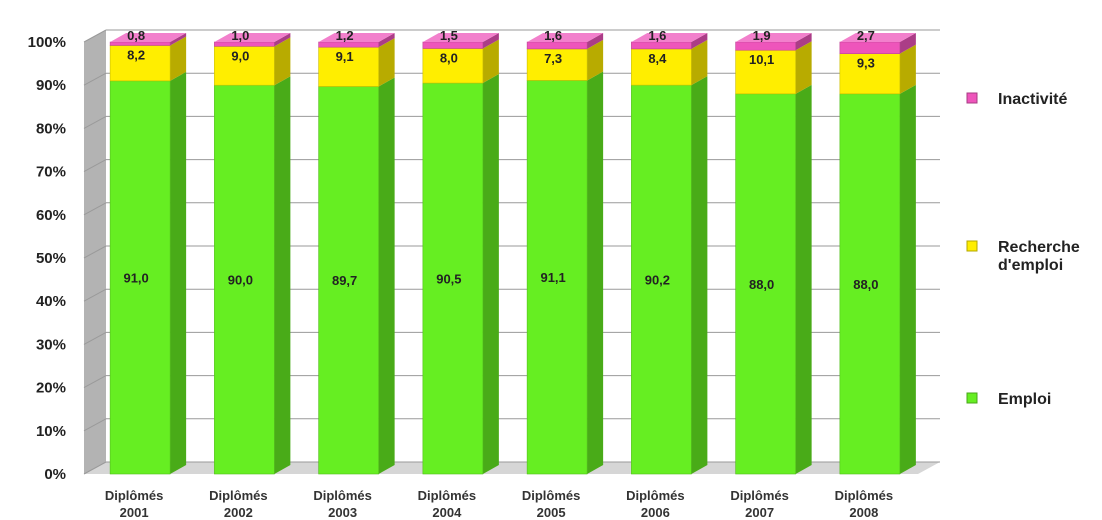 Image resolution: width=1102 pixels, height=520 pixels. What do you see at coordinates (51, 172) in the screenshot?
I see `y-tick-label: 70%` at bounding box center [51, 172].